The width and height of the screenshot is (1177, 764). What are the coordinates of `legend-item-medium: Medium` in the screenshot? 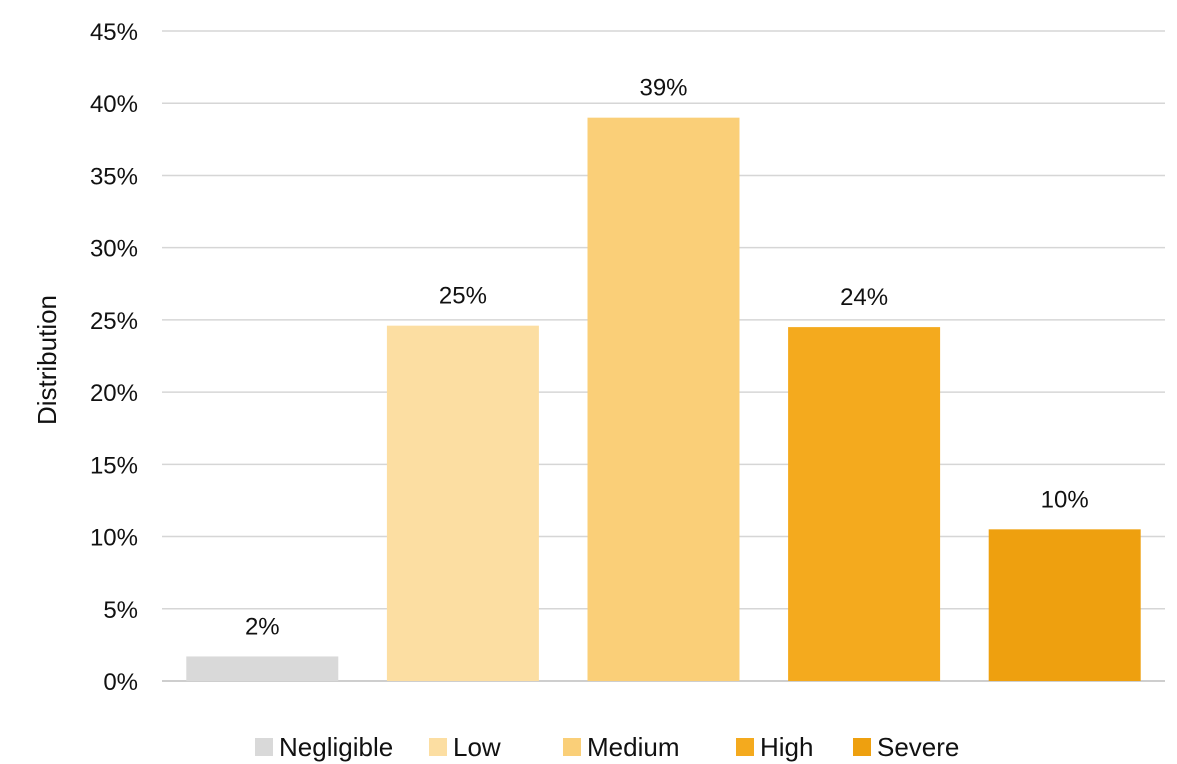 It's located at (621, 747).